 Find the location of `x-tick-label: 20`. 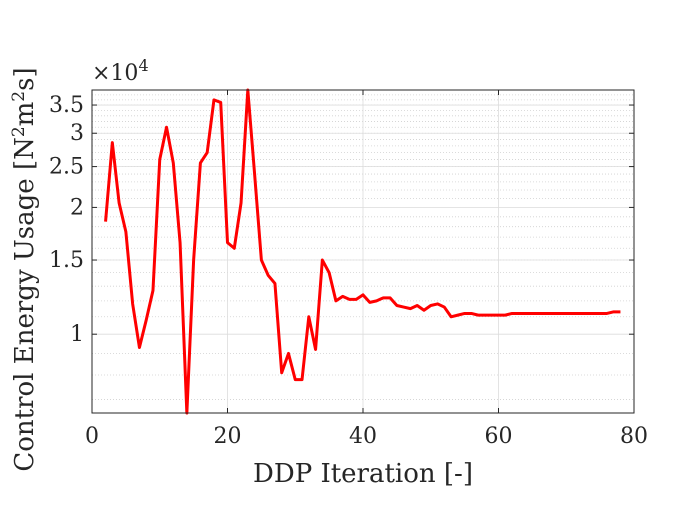

x-tick-label: 20 is located at coordinates (228, 436).